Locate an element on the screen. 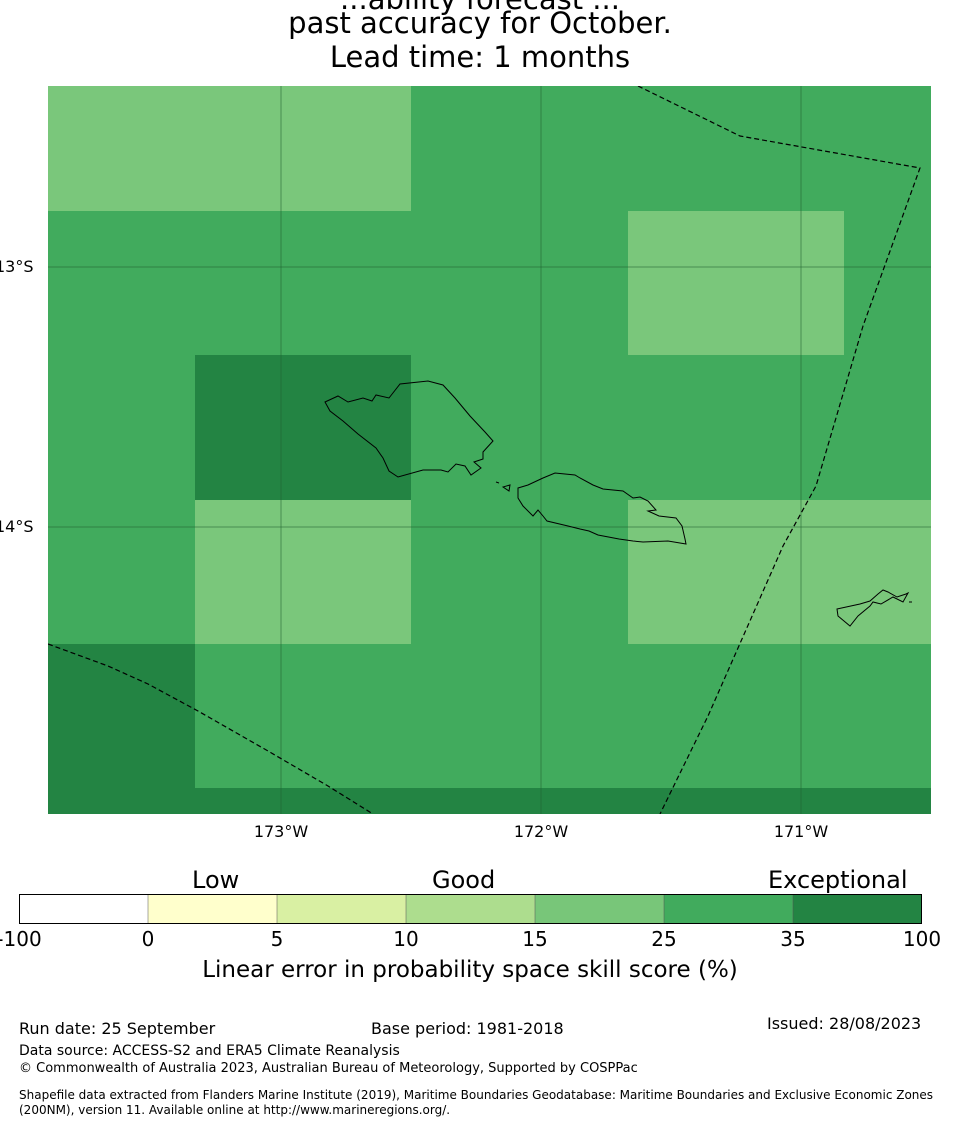 This screenshot has width=960, height=1125. title-line-2: past accuracy for October. is located at coordinates (480, 23).